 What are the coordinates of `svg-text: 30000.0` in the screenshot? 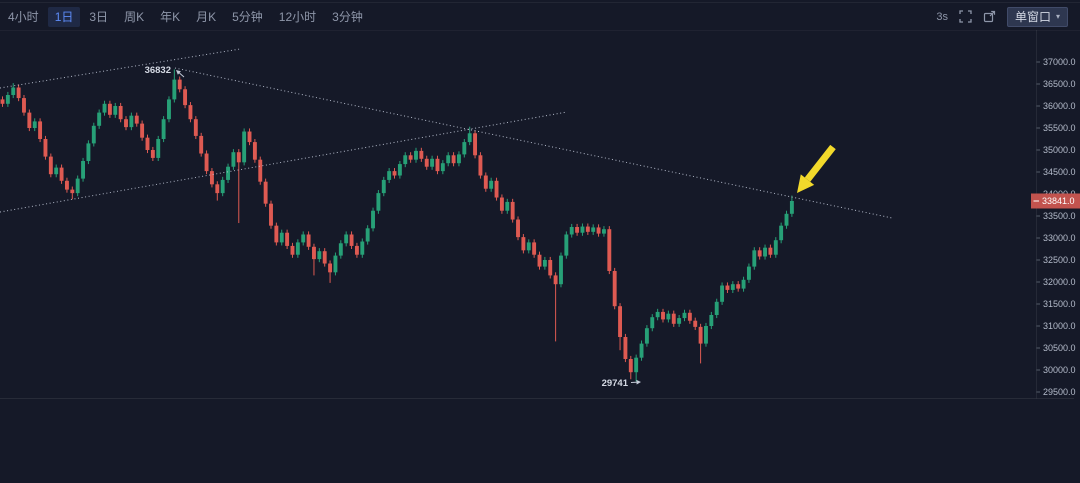 It's located at (1059, 370).